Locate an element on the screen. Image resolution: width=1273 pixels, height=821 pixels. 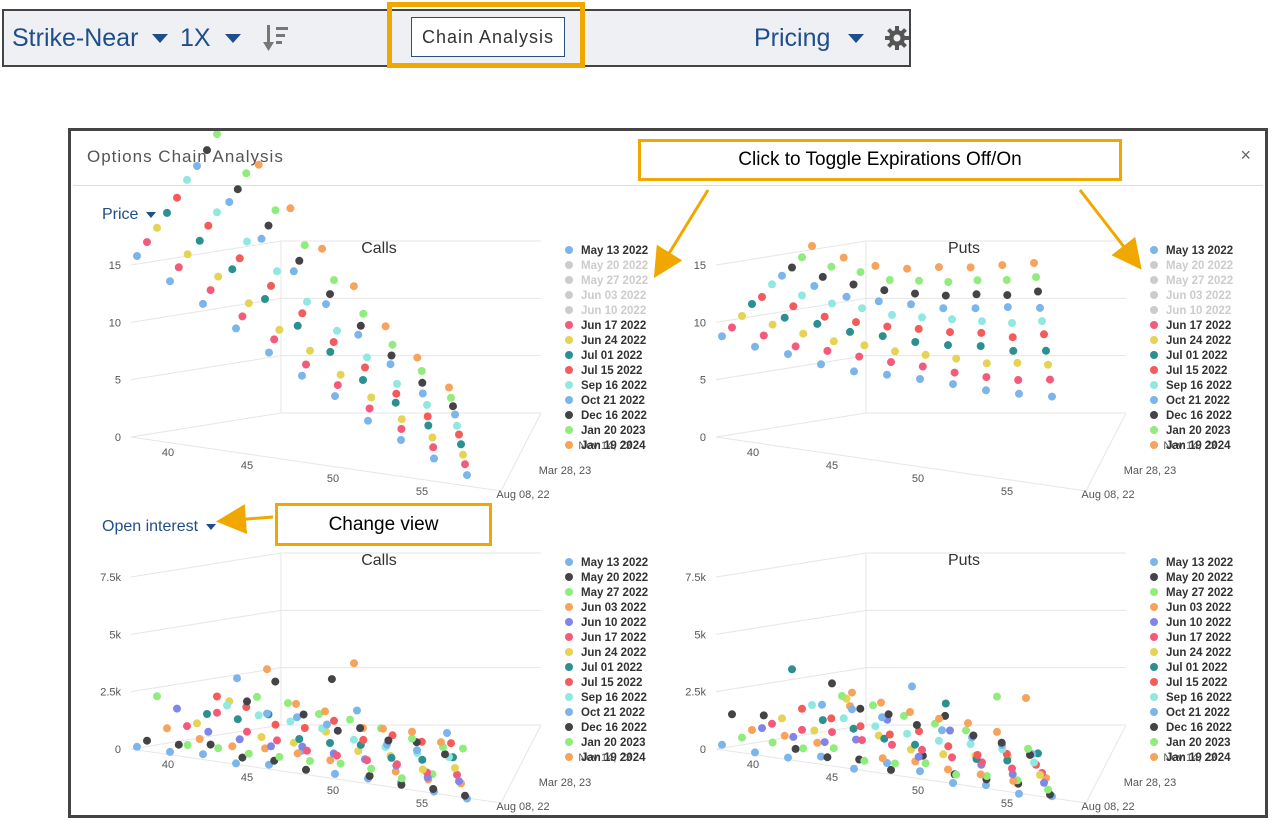
y-tick-label: 15 is located at coordinates (700, 266).